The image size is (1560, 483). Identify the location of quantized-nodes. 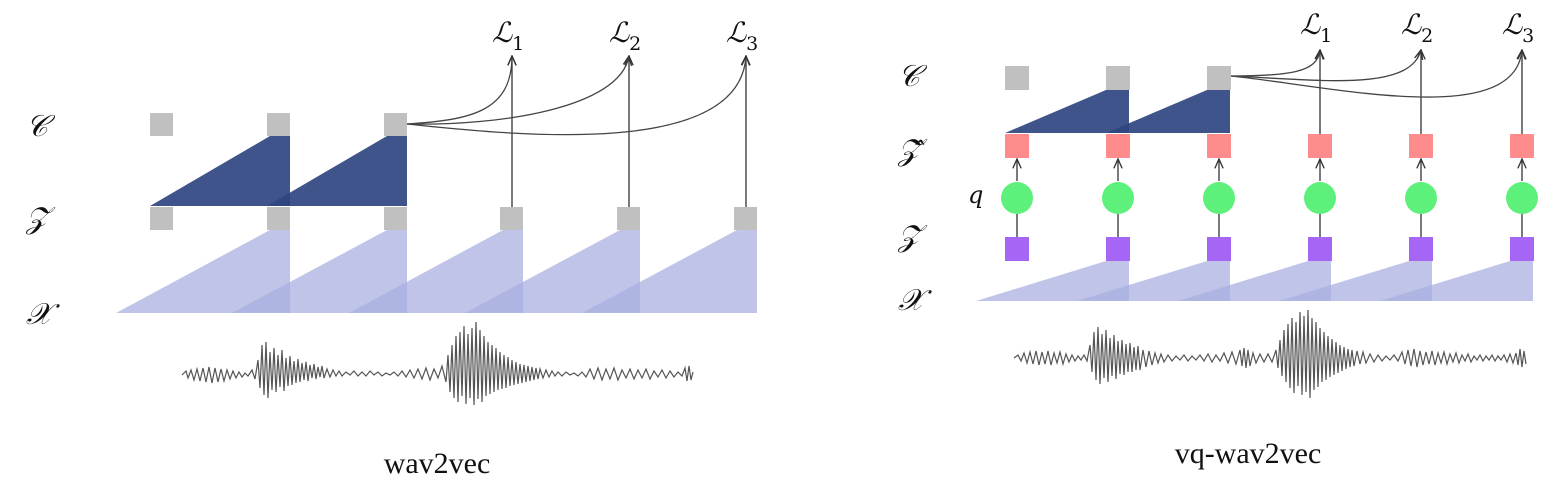
(1269, 146).